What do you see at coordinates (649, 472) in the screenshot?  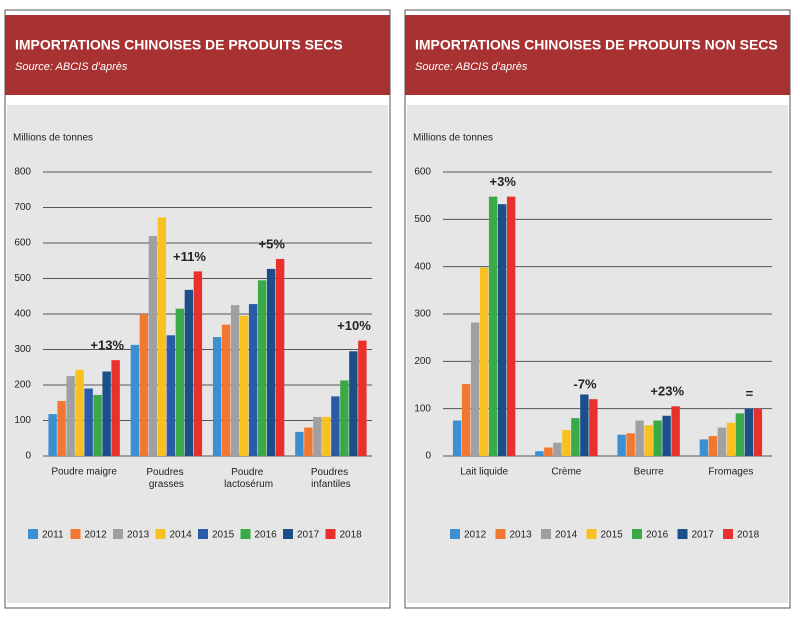 I see `x-tick-label: Beurre` at bounding box center [649, 472].